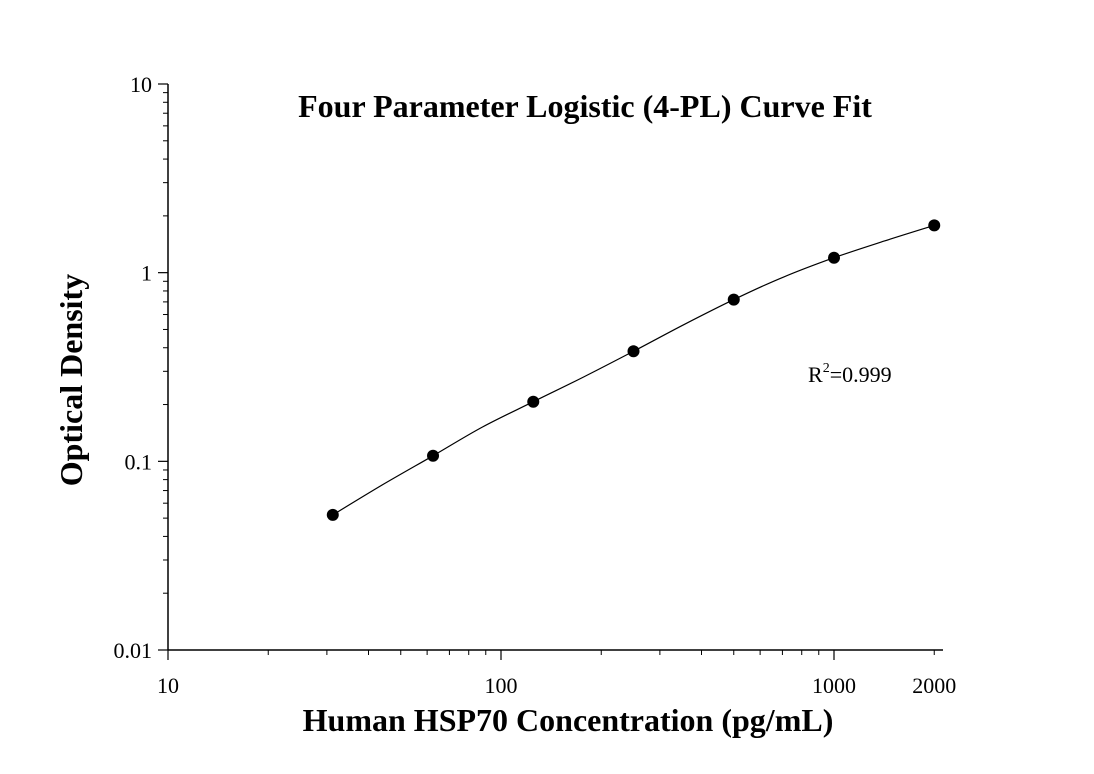 This screenshot has height=774, width=1094. I want to click on r-squared-value: =0.999, so click(861, 374).